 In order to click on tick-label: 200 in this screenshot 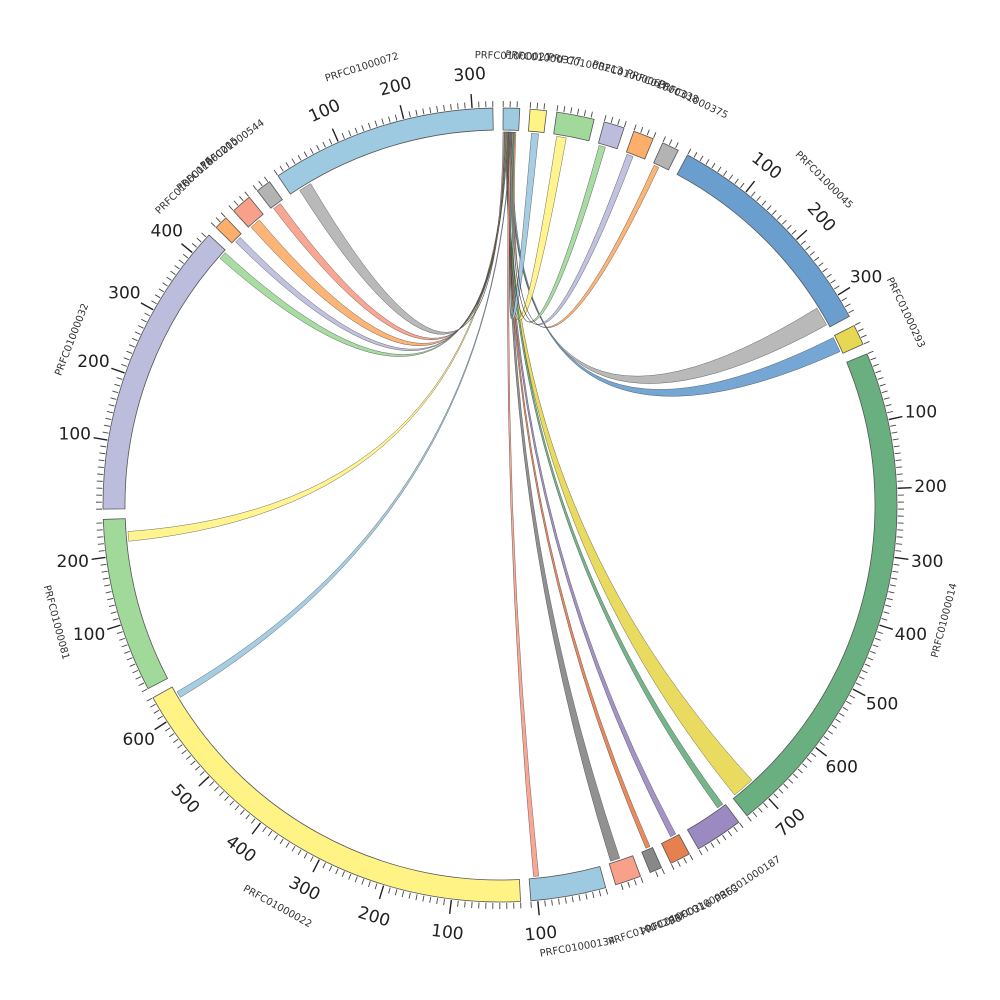, I will do `click(373, 917)`.